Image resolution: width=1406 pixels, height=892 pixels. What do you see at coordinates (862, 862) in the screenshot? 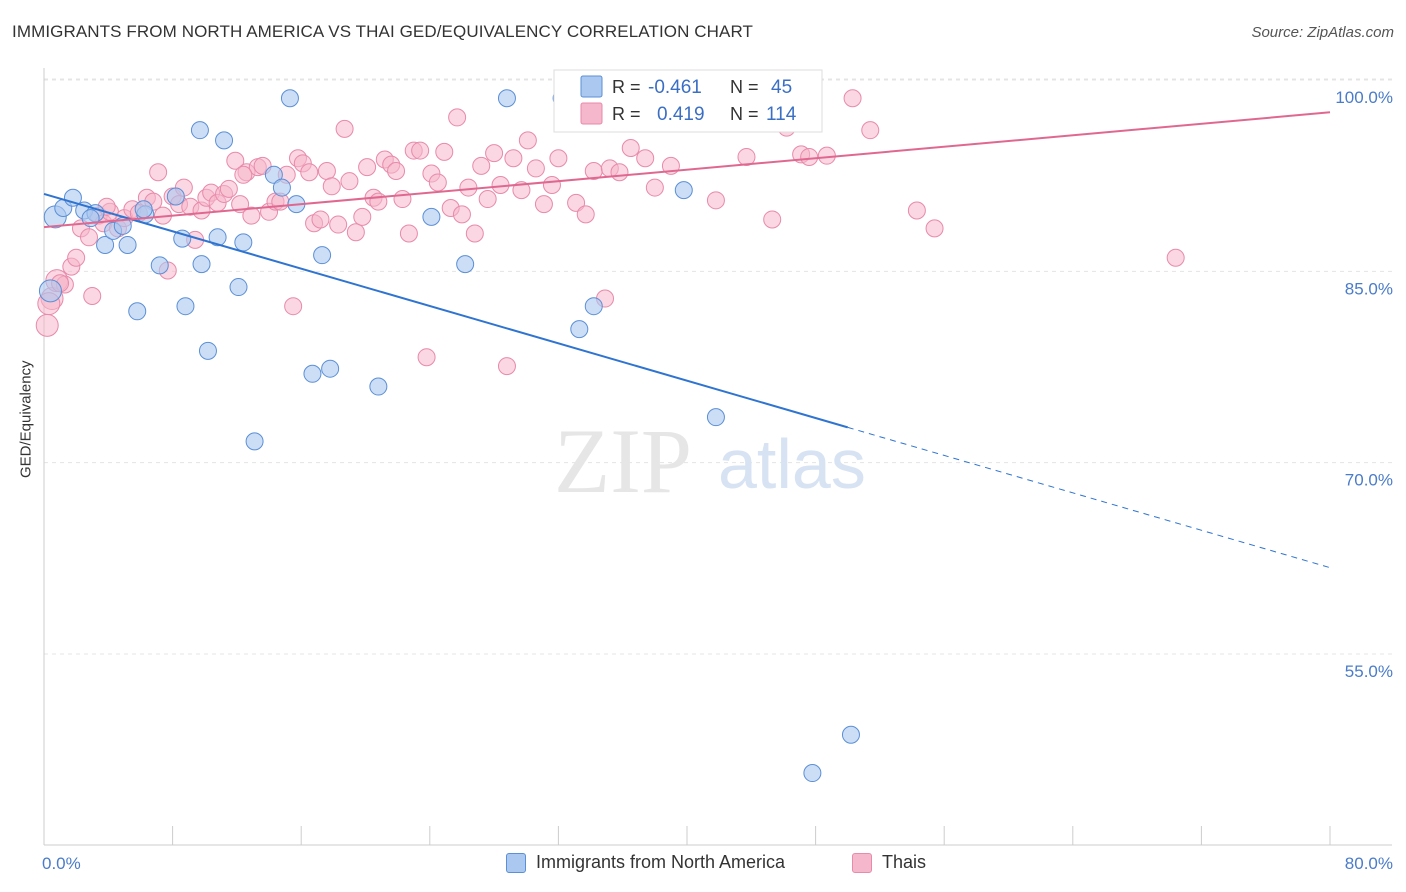
I see `legend-swatch-thais` at bounding box center [862, 862].